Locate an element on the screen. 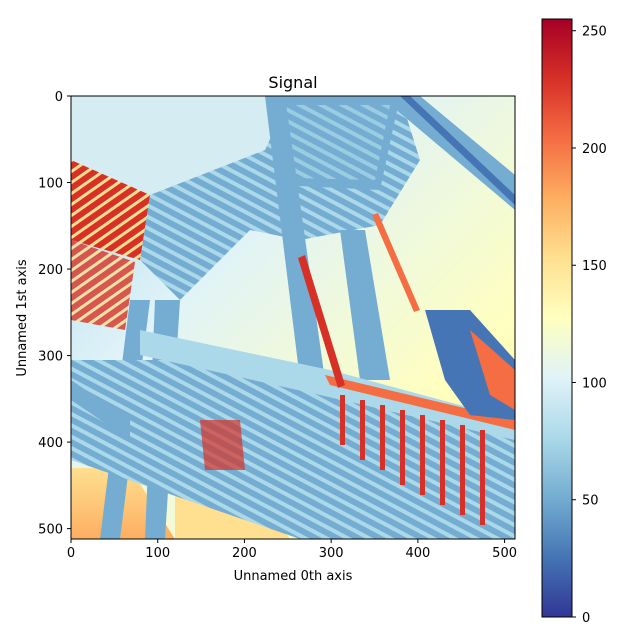  y-tick-label: 500 is located at coordinates (50, 530).